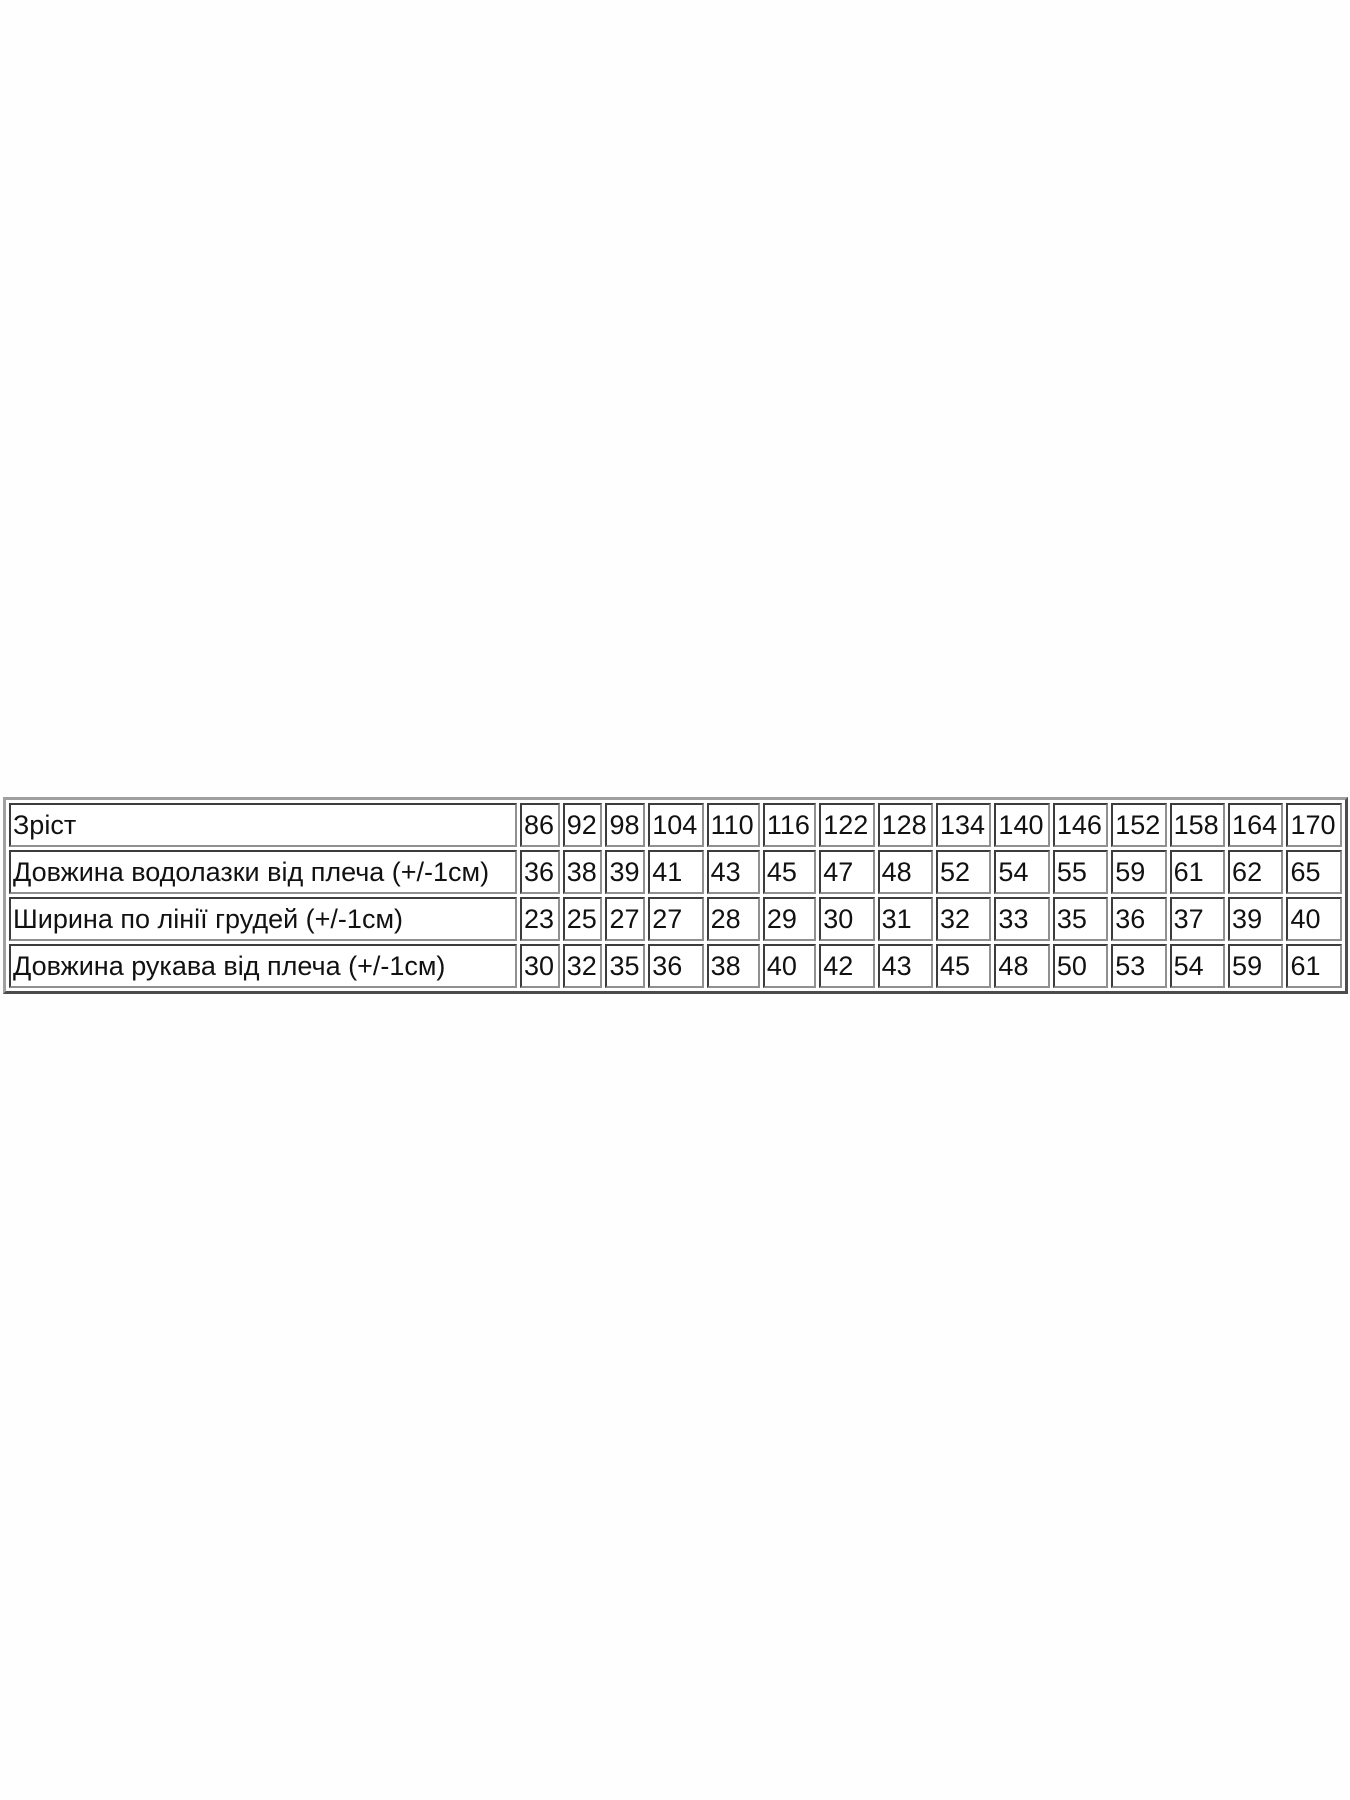 This screenshot has width=1350, height=1800. What do you see at coordinates (263, 872) in the screenshot?
I see `row-label: Довжина водолазки від плеча (+/-1см)` at bounding box center [263, 872].